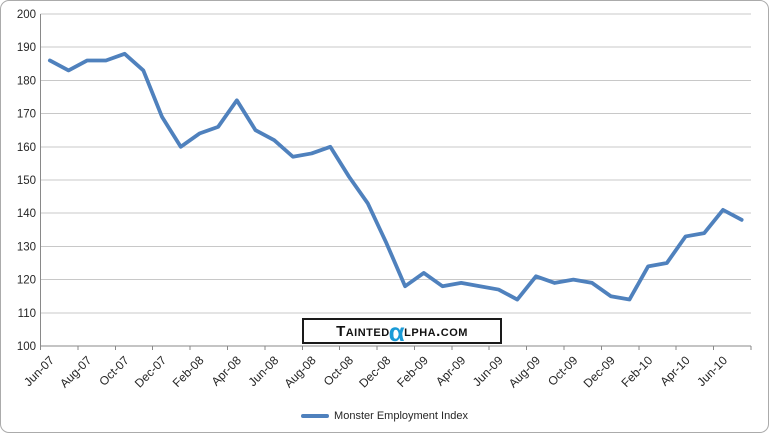  What do you see at coordinates (488, 371) in the screenshot?
I see `x-axis-label: Jun-09` at bounding box center [488, 371].